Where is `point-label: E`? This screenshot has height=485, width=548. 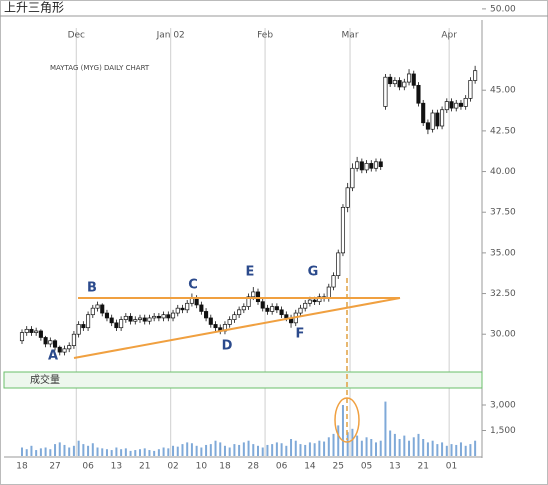
point-label: E is located at coordinates (250, 272).